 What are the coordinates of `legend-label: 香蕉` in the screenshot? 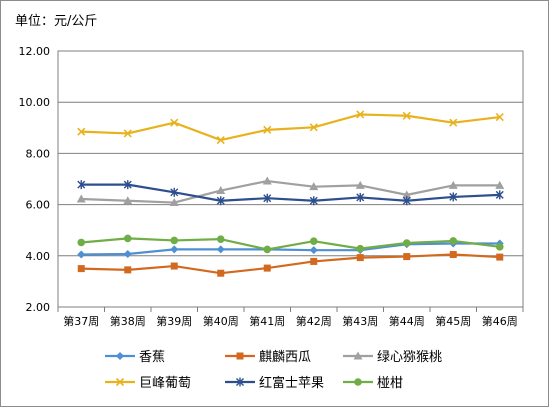 It's located at (152, 357).